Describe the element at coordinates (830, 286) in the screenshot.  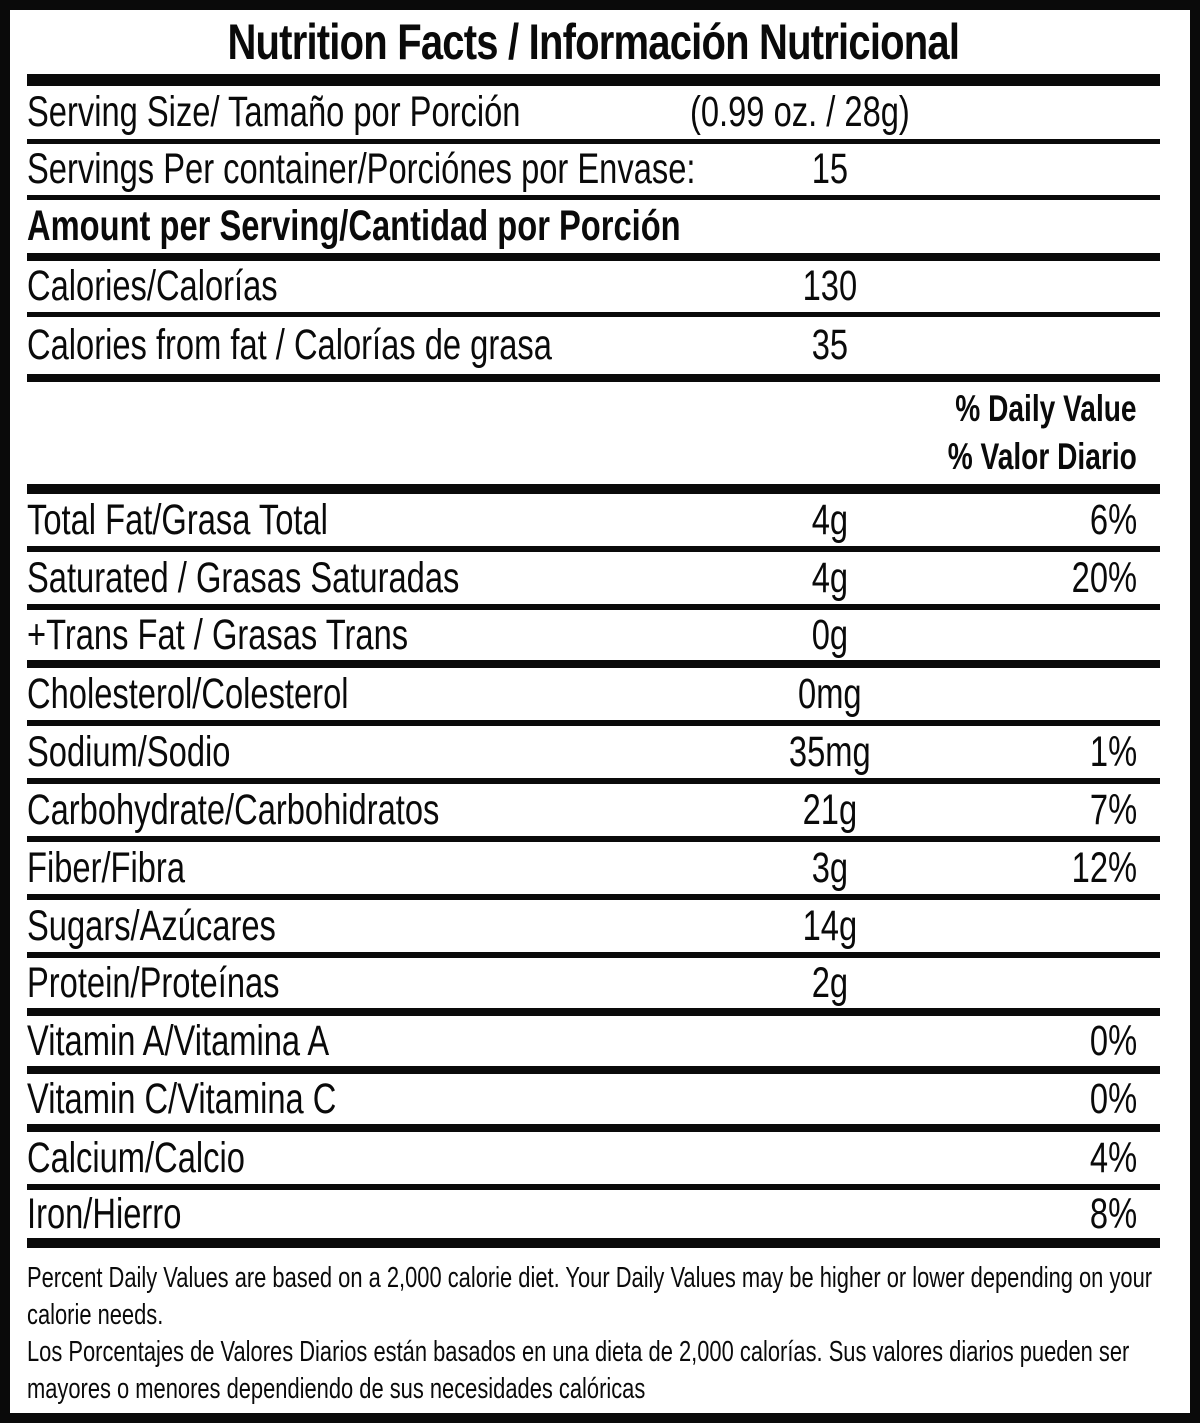
I see `calories-value: 130` at that location.